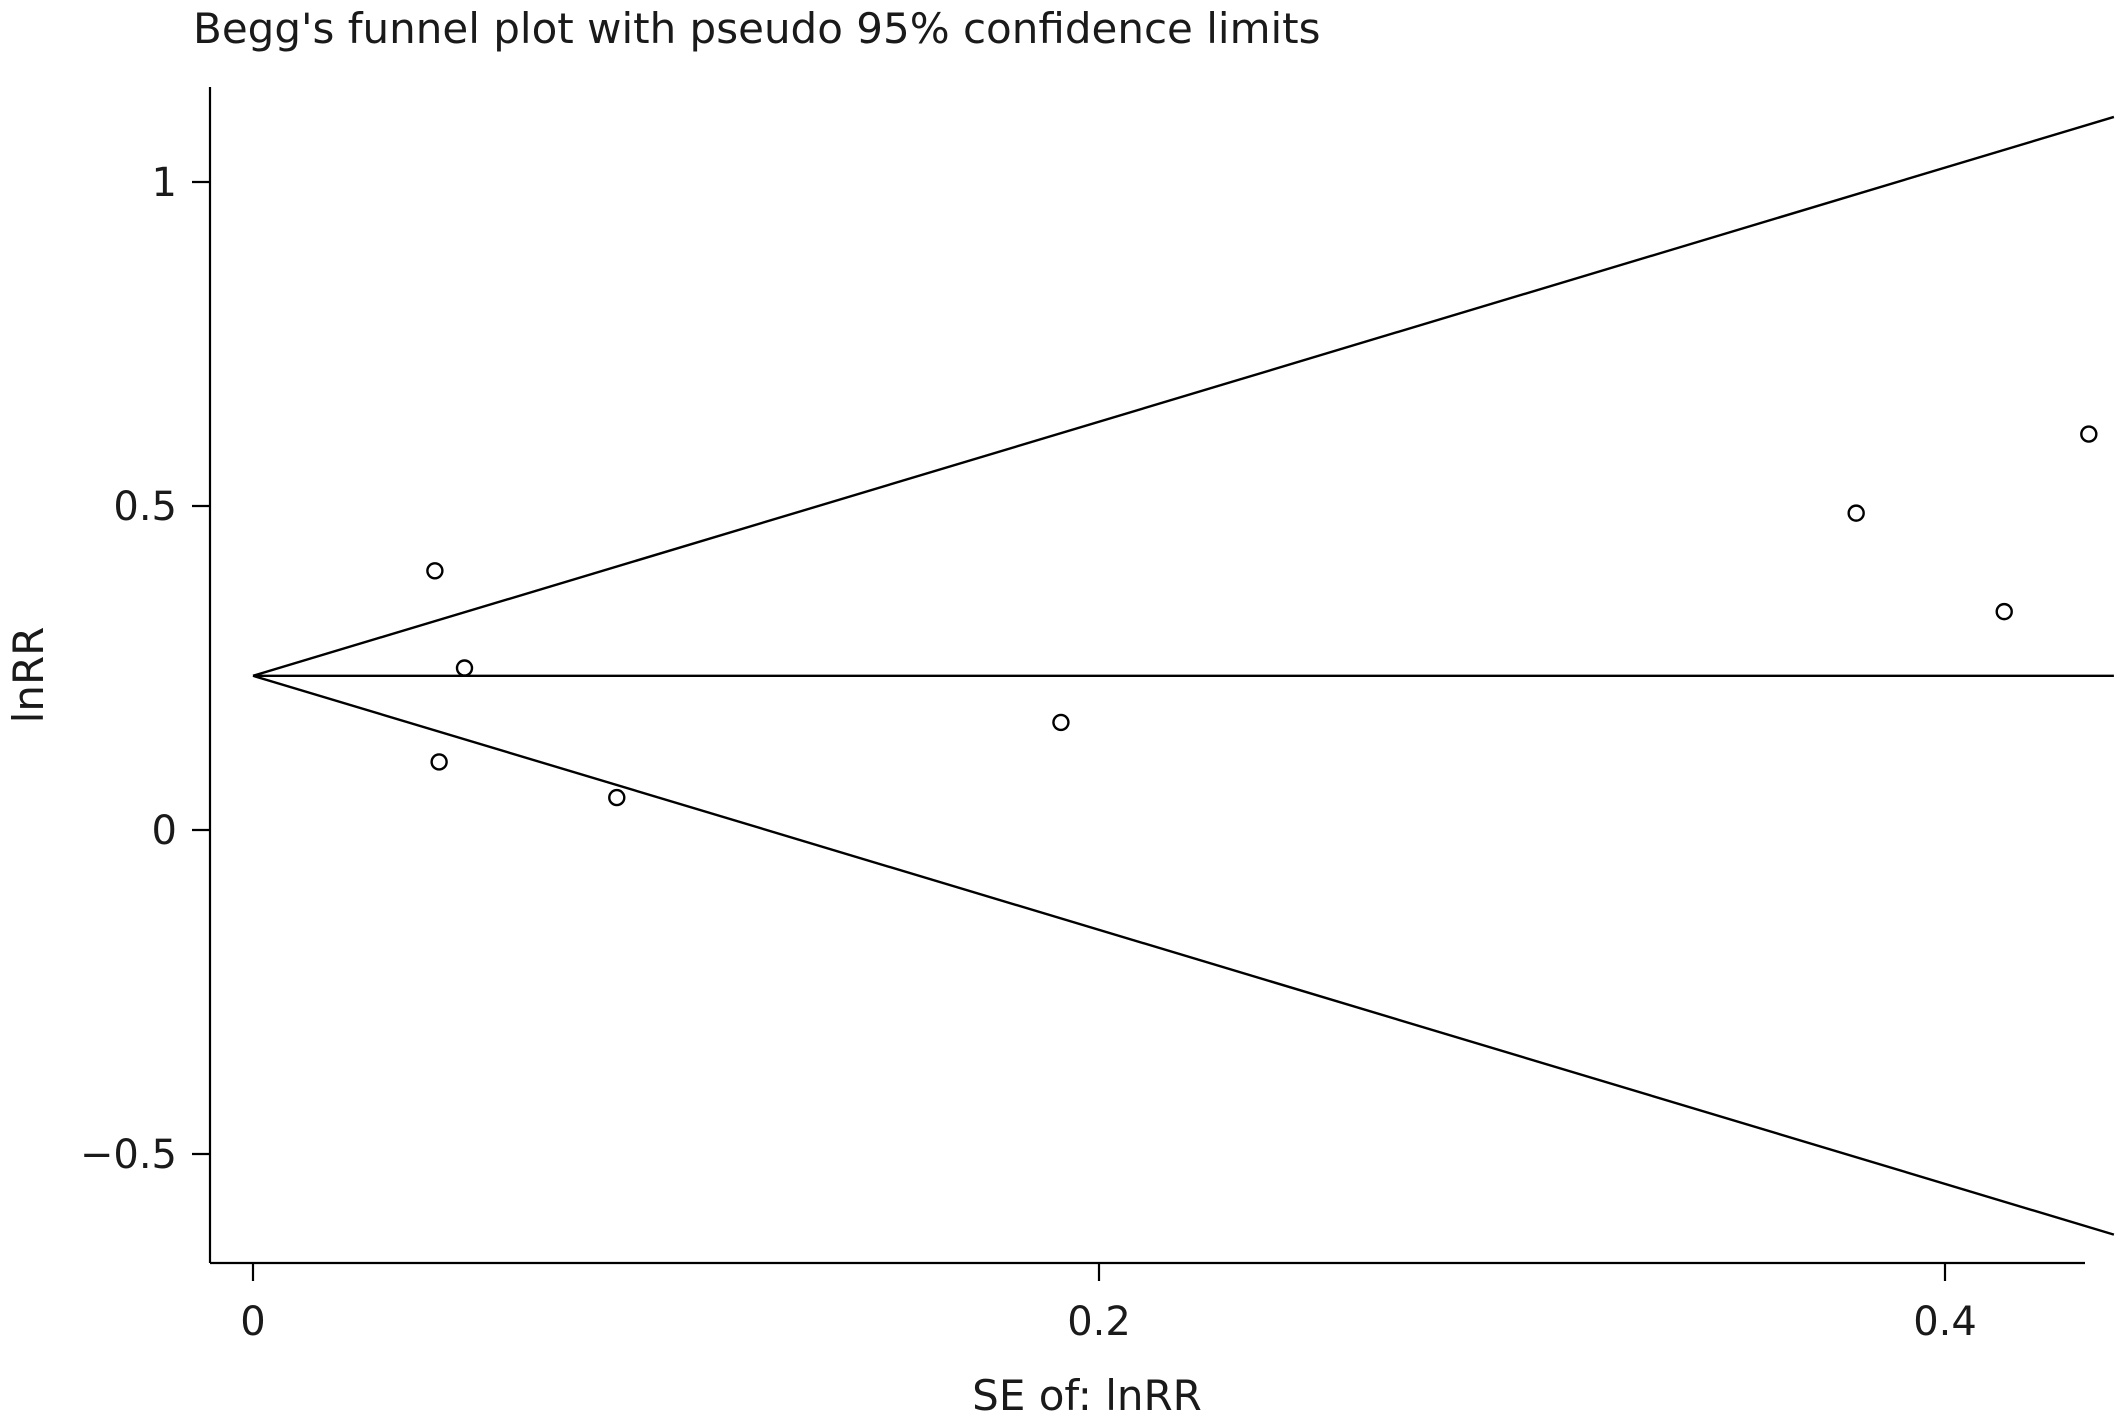 The width and height of the screenshot is (2128, 1423). I want to click on y-axis-ticks: 1 0.5 0 −0.5, so click(145, 669).